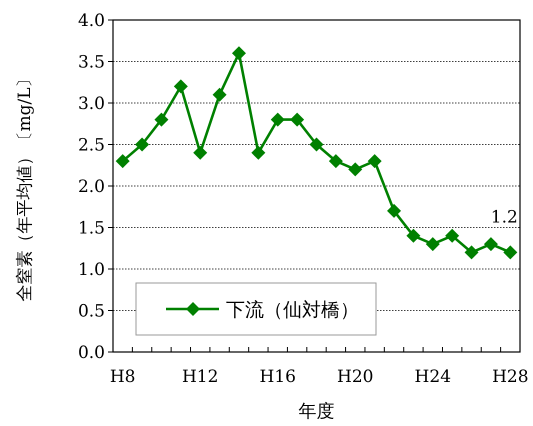  What do you see at coordinates (91, 146) in the screenshot?
I see `y-tick-label: 2.5` at bounding box center [91, 146].